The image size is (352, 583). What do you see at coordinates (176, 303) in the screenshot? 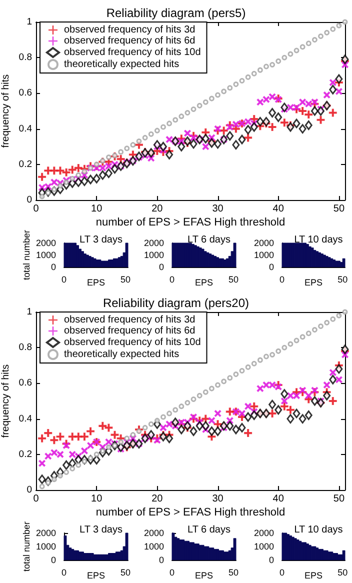
I see `chart-title: Reliability diagram (pers20)` at bounding box center [176, 303].